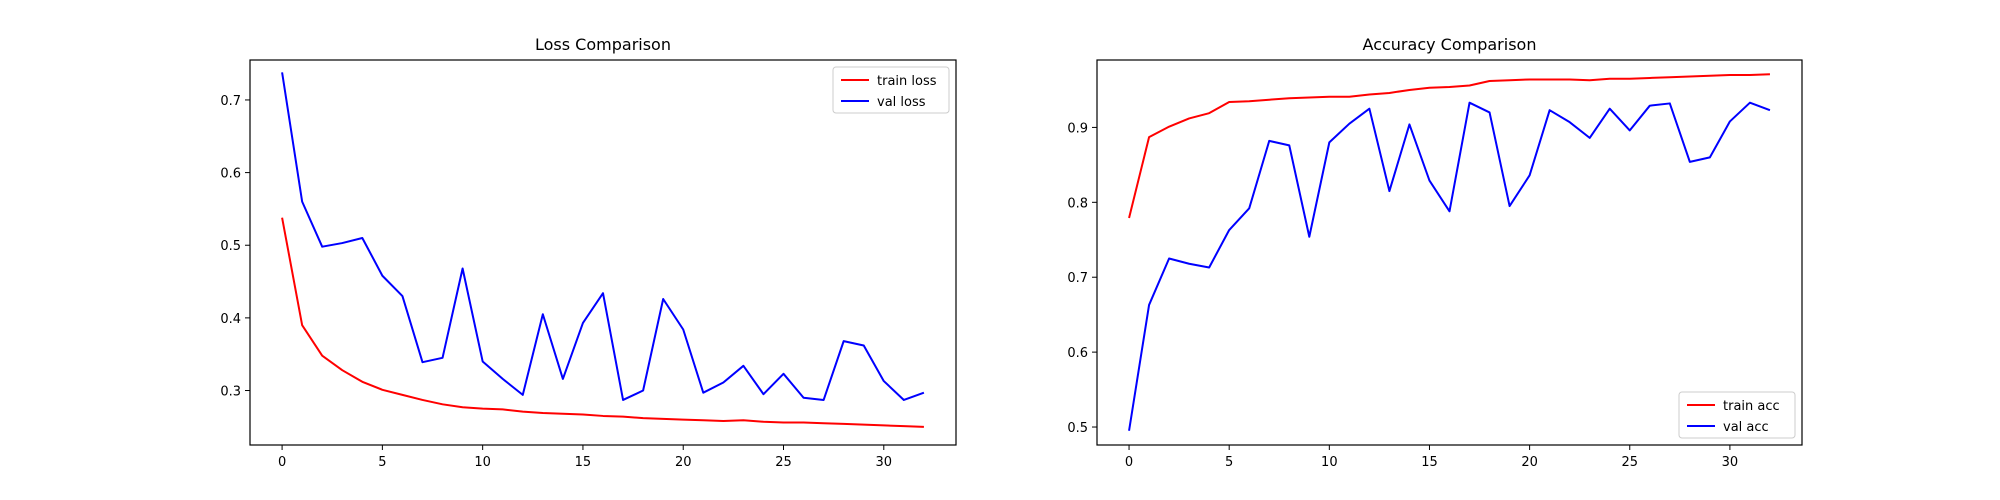  What do you see at coordinates (583, 462) in the screenshot?
I see `loss-x-tick-label: 15` at bounding box center [583, 462].